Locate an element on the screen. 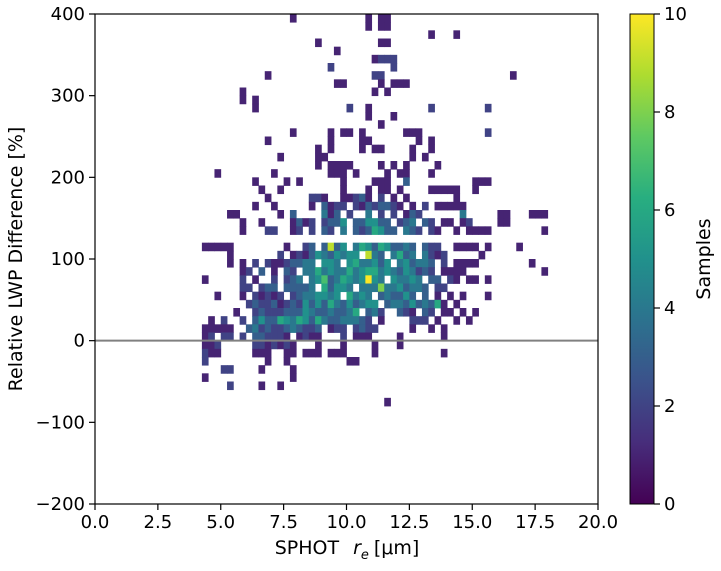 Image resolution: width=721 pixels, height=571 pixels. x-tick-label: 15.0 is located at coordinates (472, 522).